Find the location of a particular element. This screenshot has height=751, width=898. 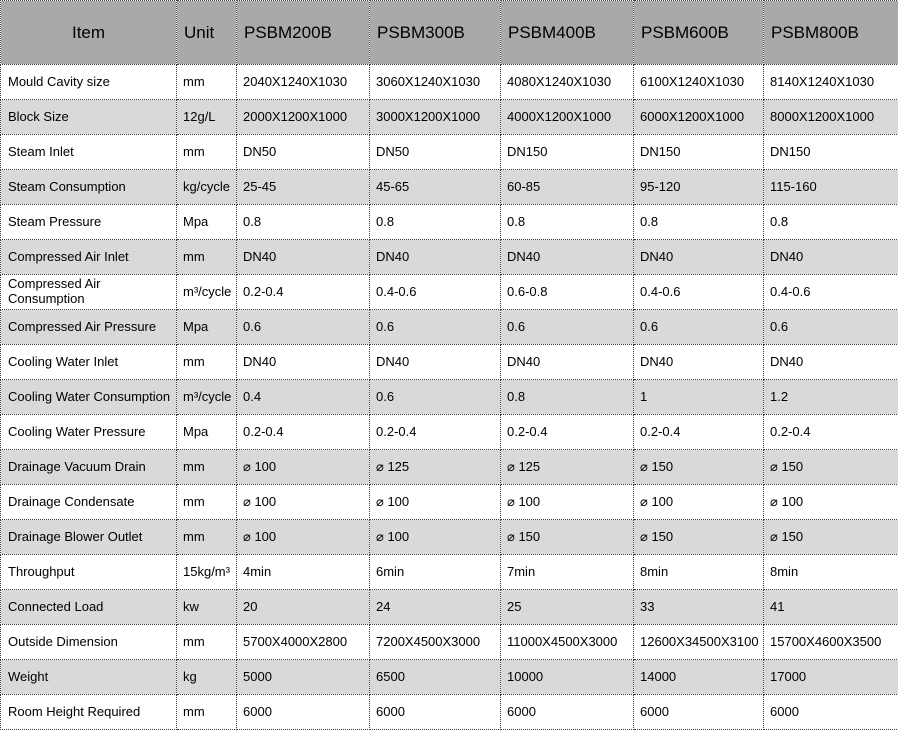

cell-value: 25-45 is located at coordinates (303, 187).